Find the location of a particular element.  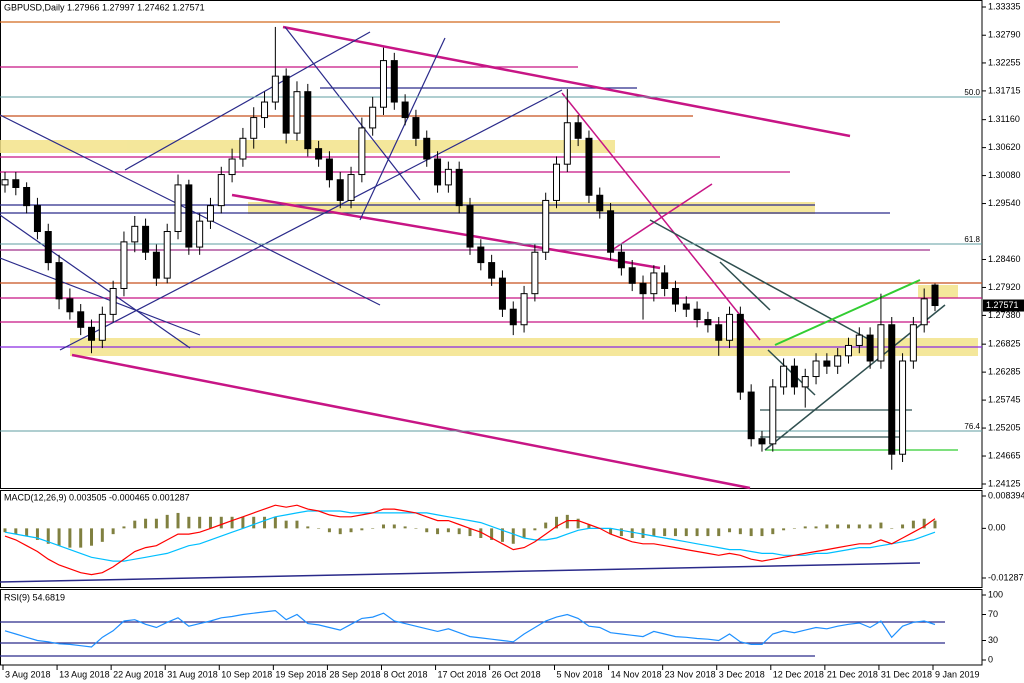

last-price-label: 1.27571 is located at coordinates (1002, 305).